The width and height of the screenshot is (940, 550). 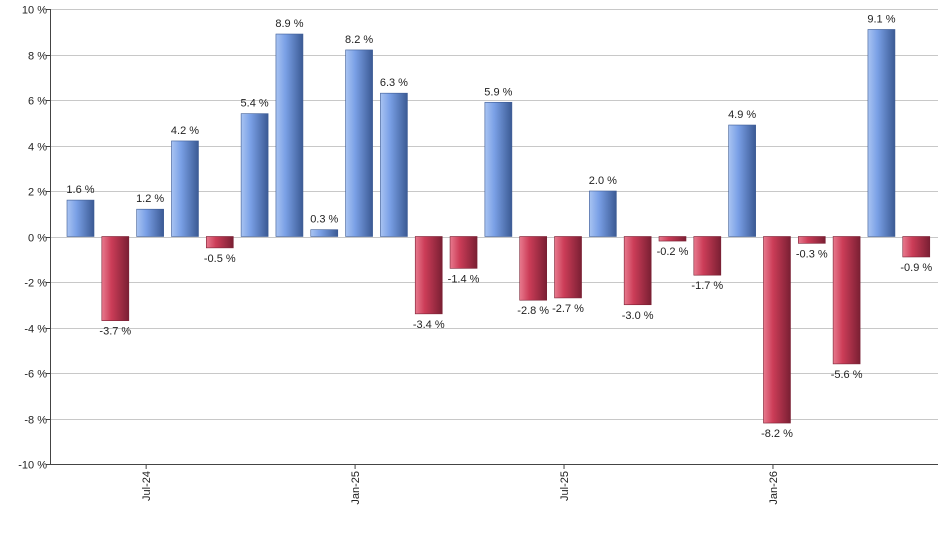 What do you see at coordinates (150, 199) in the screenshot?
I see `data-label: 1.2 %` at bounding box center [150, 199].